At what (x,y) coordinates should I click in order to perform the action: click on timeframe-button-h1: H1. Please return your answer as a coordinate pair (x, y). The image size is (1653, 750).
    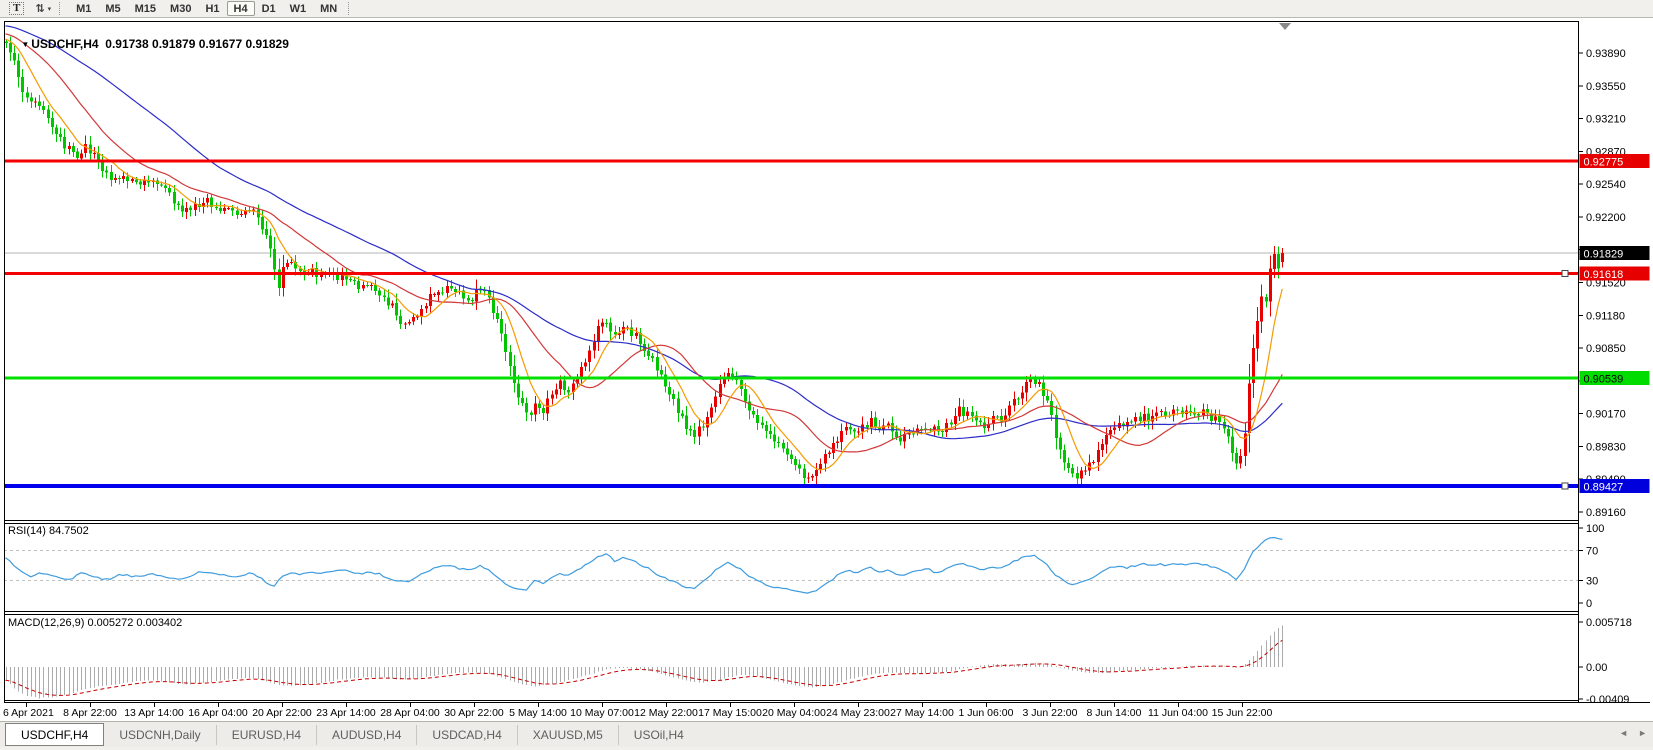
    Looking at the image, I should click on (212, 8).